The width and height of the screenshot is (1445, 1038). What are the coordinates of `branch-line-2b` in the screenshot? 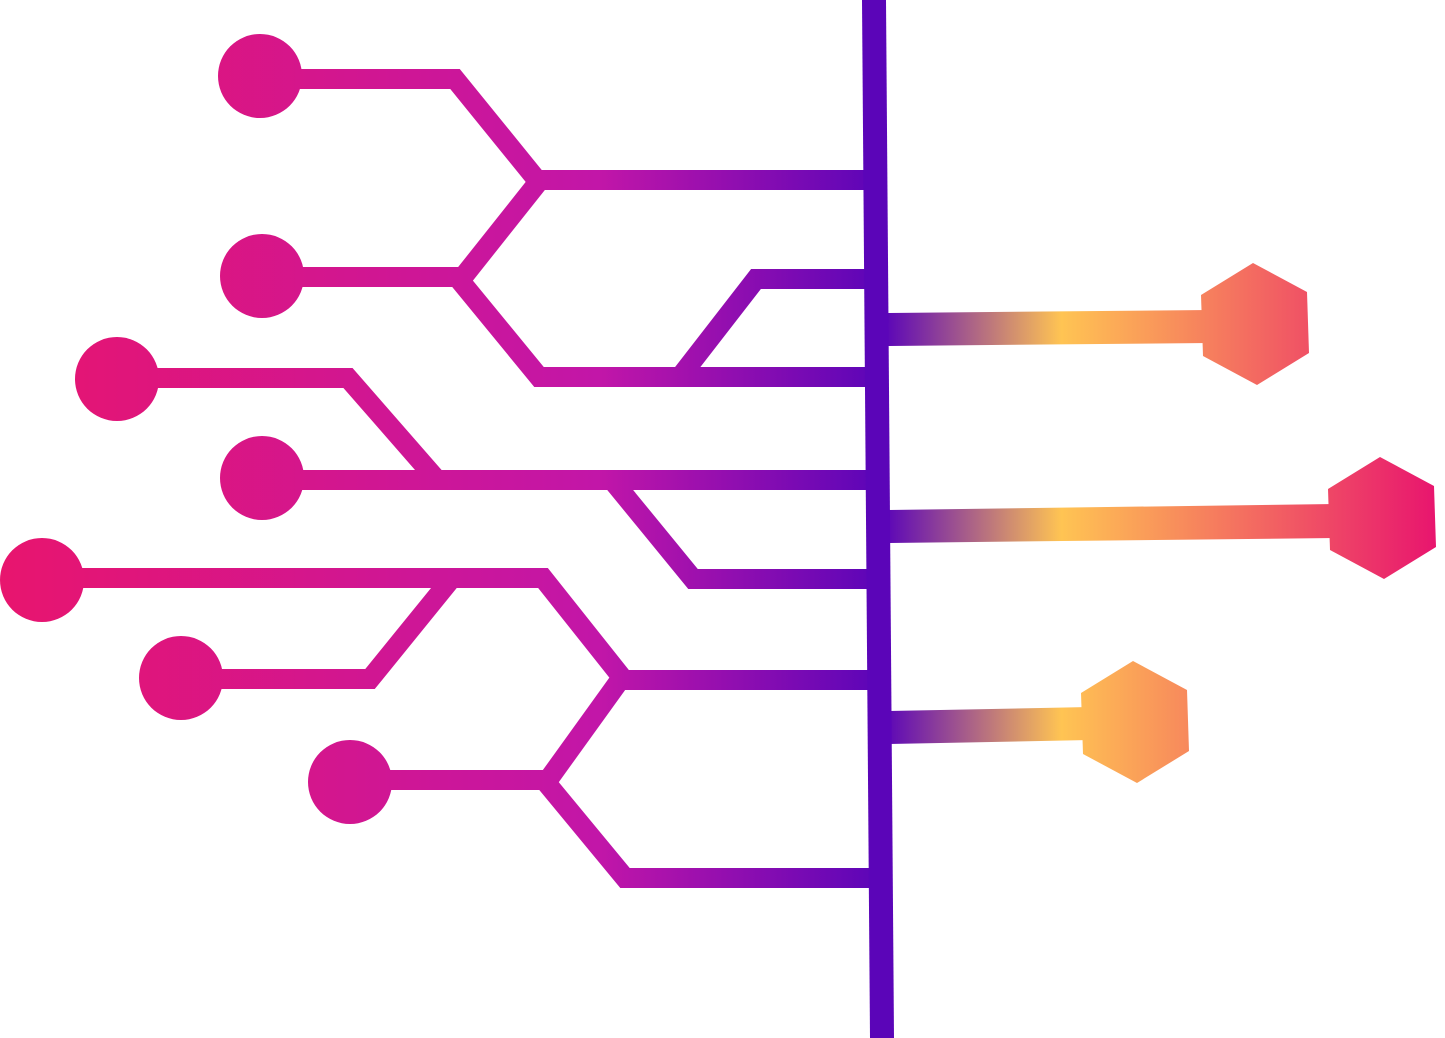 It's located at (769, 326).